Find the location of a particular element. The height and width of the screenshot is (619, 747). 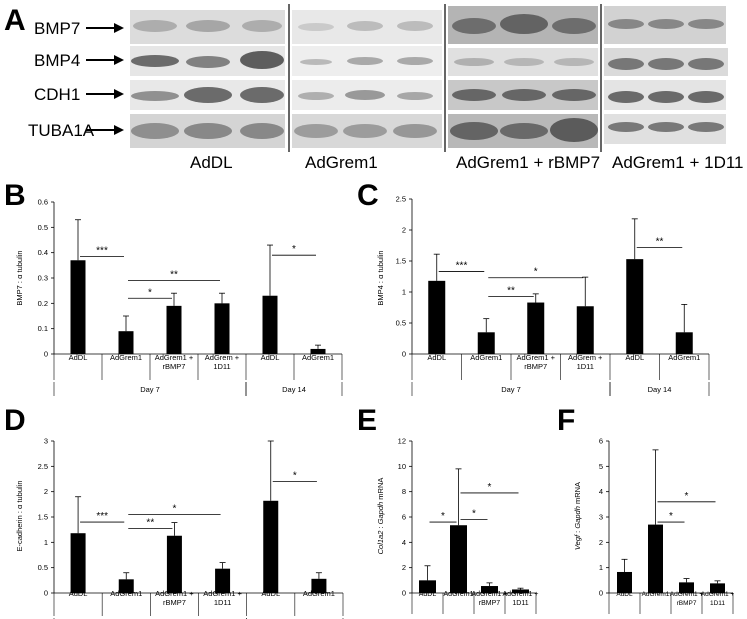

protein-label-cdh1: CDH1 is located at coordinates (57, 94).